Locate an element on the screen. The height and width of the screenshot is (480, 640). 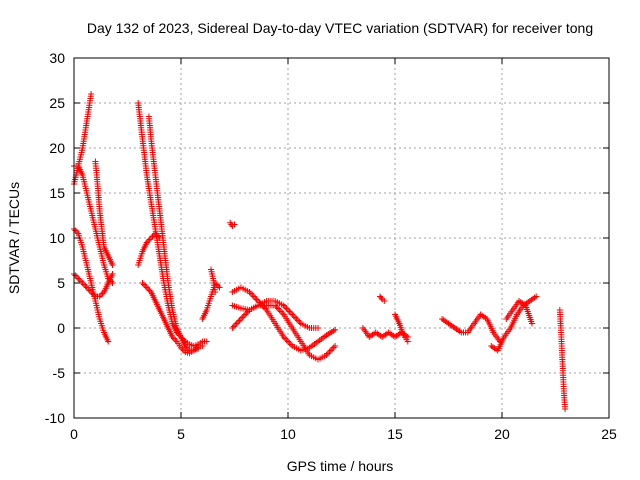
series-arc7 is located at coordinates (149, 249).